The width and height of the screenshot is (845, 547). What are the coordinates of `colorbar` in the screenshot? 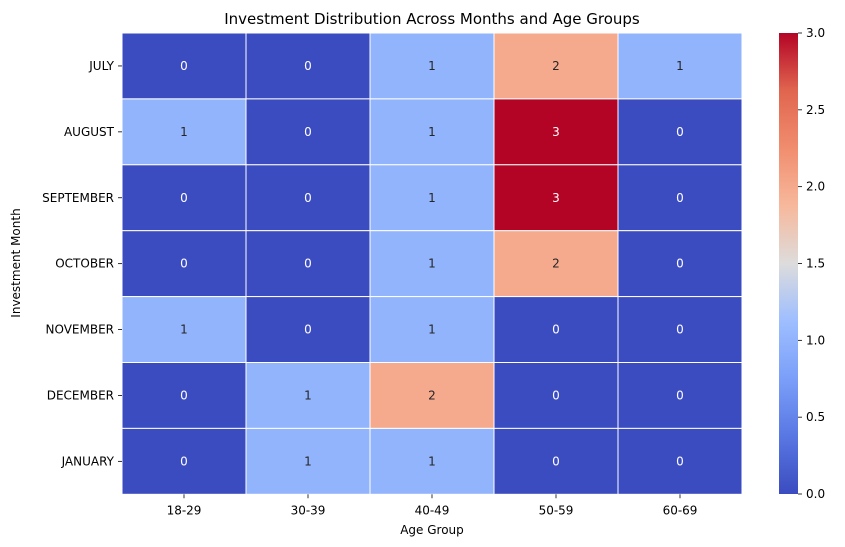 It's located at (788, 263).